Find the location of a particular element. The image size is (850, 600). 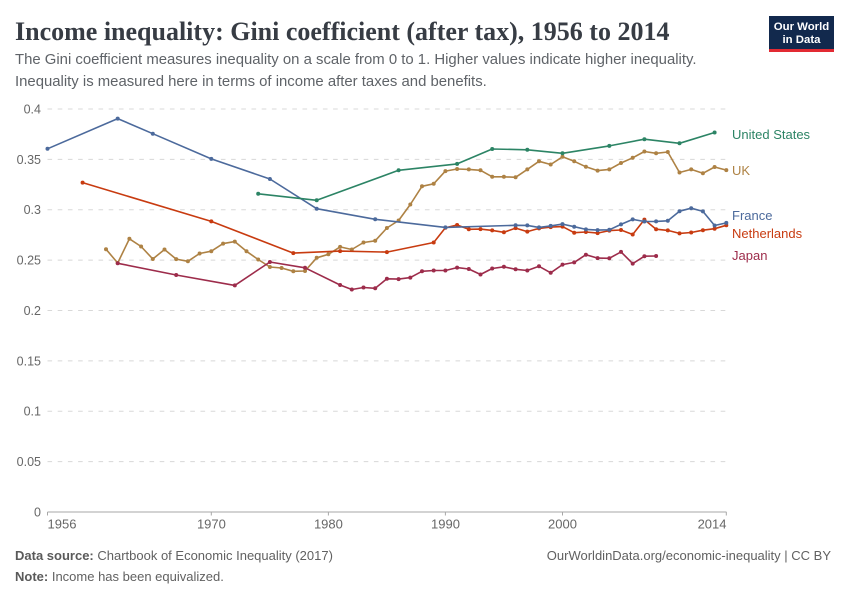

svg-text: 0.15 is located at coordinates (29, 361).